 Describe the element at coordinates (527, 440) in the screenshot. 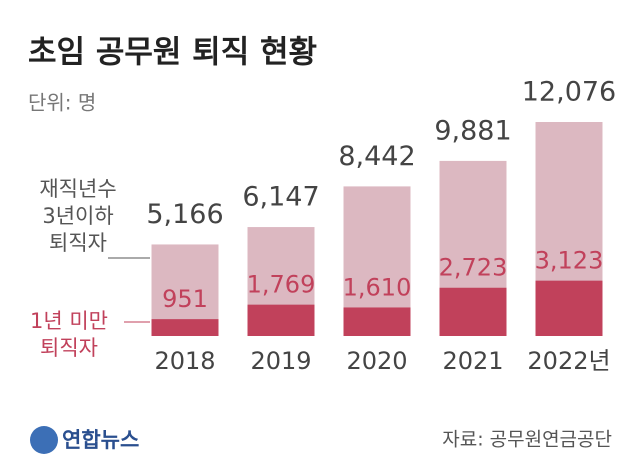

I see `source: 자료: 공무원연금공단` at that location.